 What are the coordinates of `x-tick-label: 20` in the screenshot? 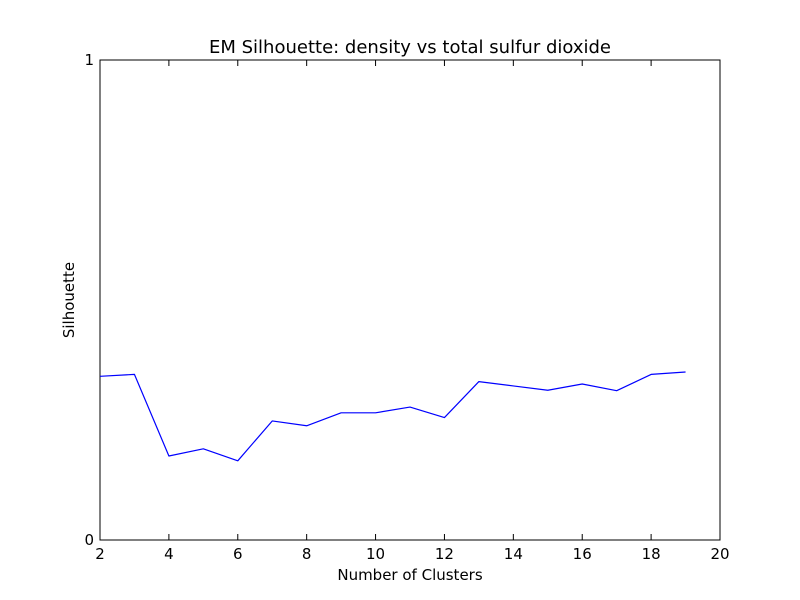 It's located at (719, 554).